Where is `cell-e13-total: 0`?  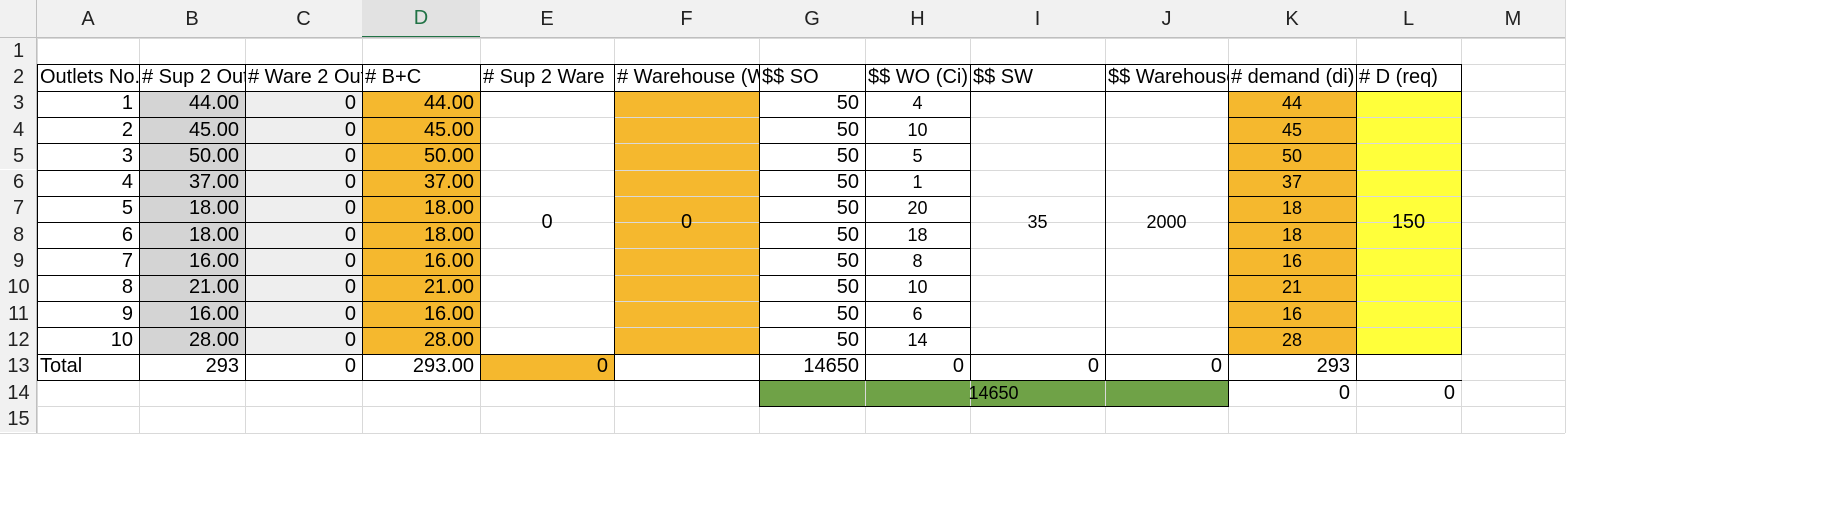
cell-e13-total: 0 is located at coordinates (602, 366).